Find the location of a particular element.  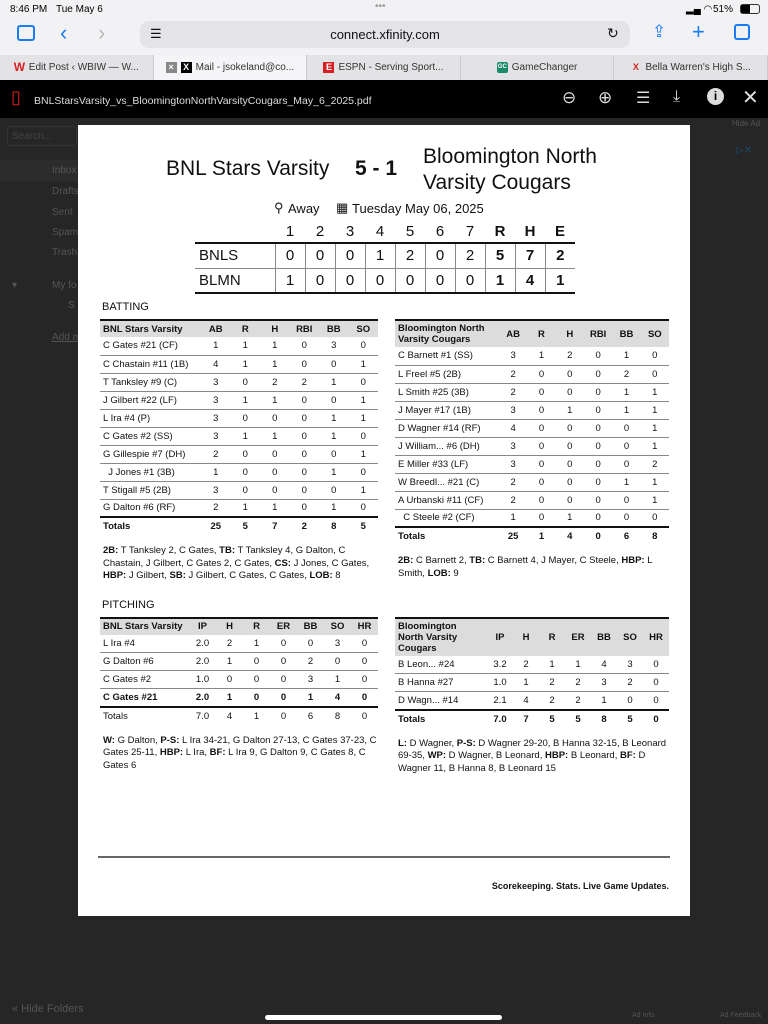

zoom-out-icon: ⊖ is located at coordinates (569, 97).